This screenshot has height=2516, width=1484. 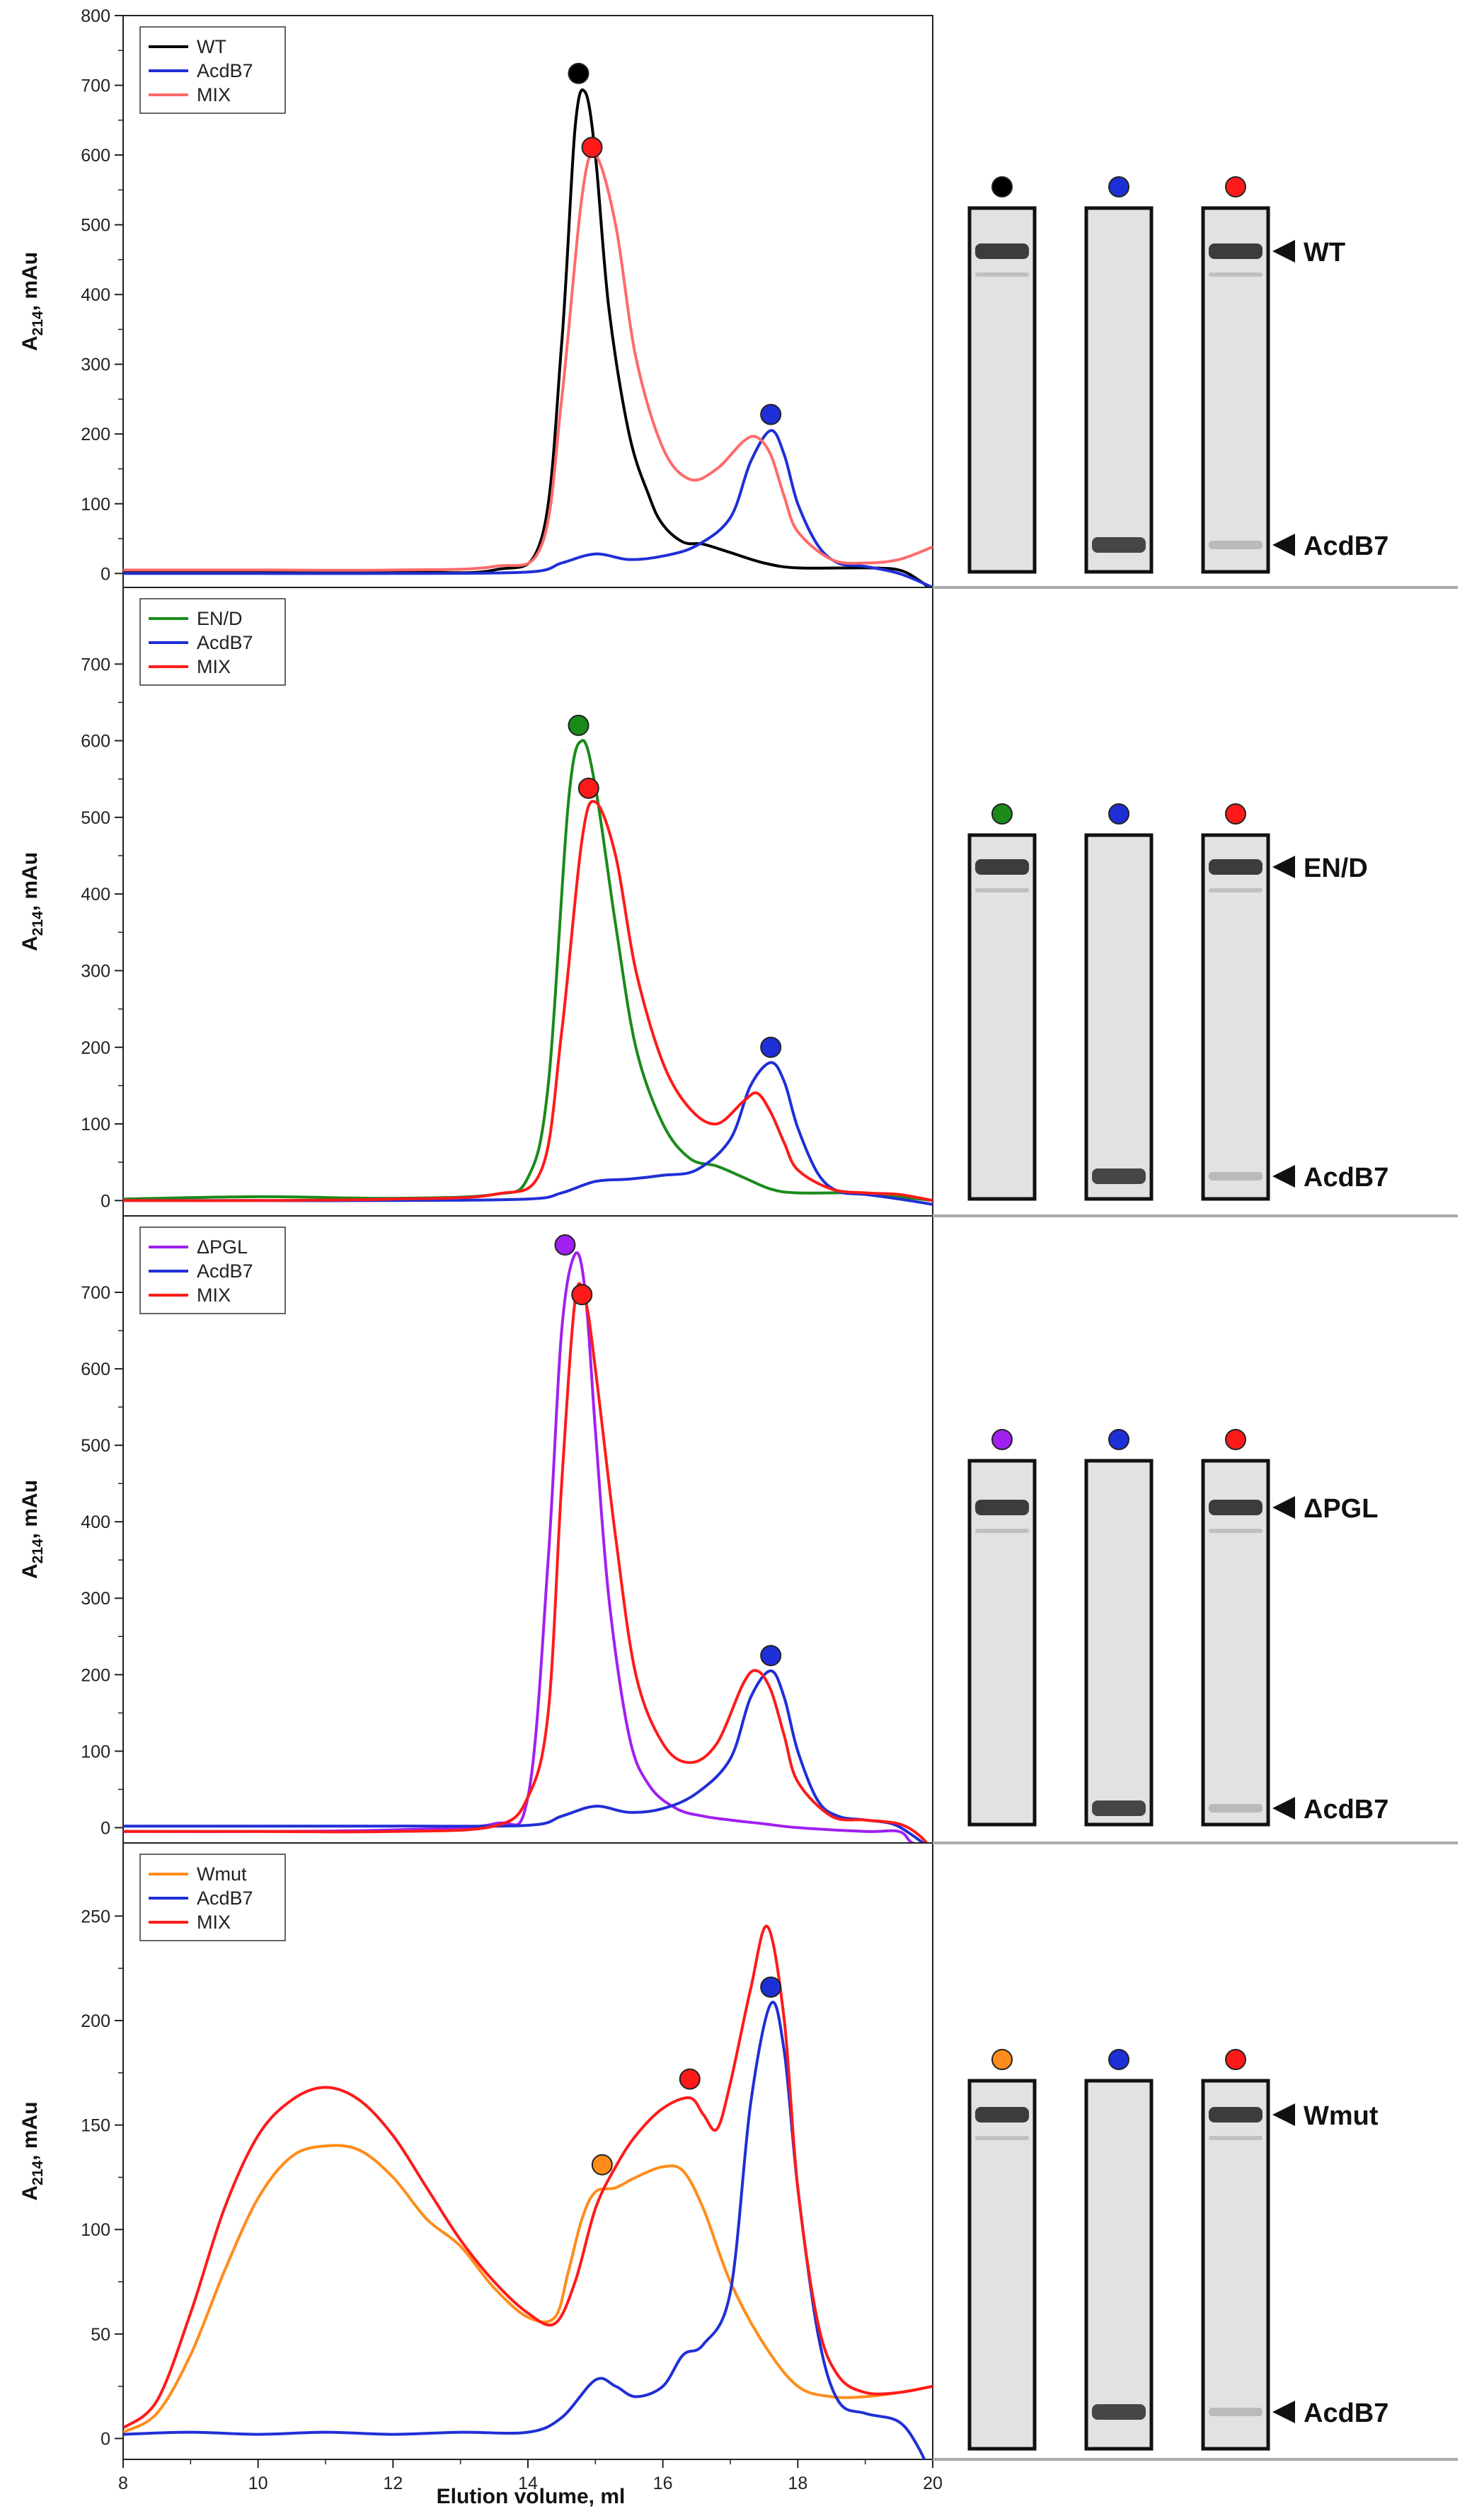 I want to click on series-line-ΔPGL, so click(x=520, y=1547).